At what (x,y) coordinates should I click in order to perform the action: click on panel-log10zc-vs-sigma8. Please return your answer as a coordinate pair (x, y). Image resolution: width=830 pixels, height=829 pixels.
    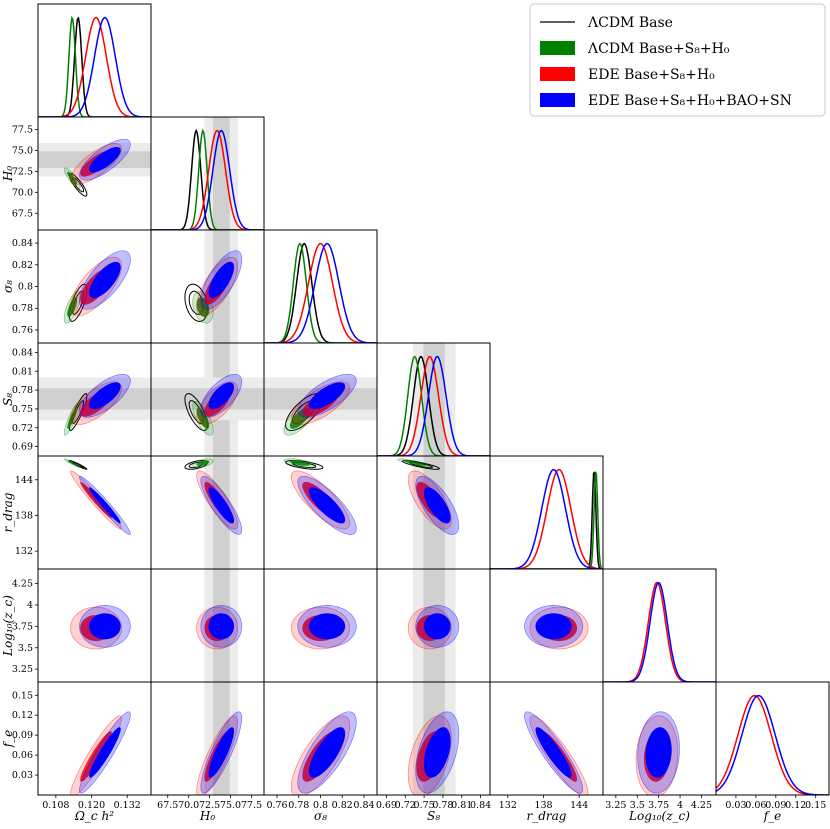
    Looking at the image, I should click on (323, 627).